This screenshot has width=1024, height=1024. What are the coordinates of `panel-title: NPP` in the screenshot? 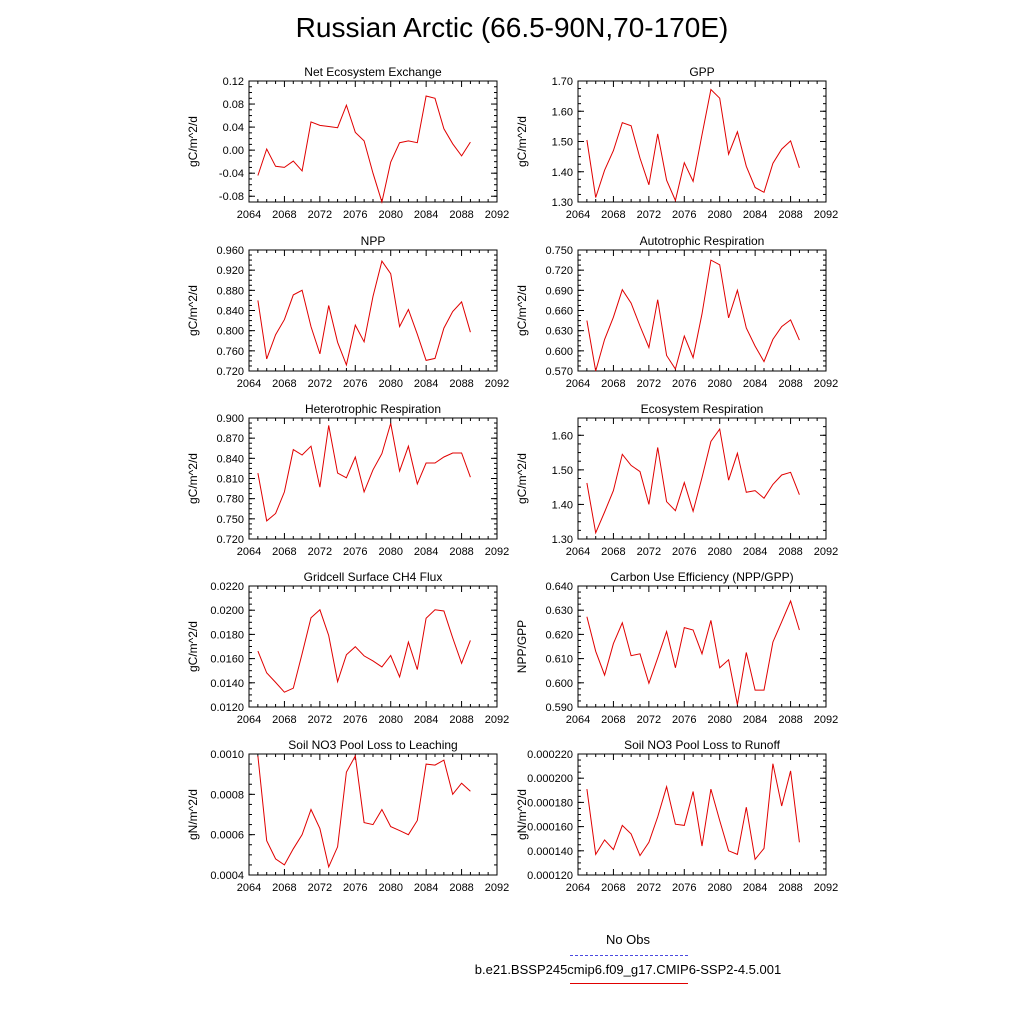 It's located at (373, 241).